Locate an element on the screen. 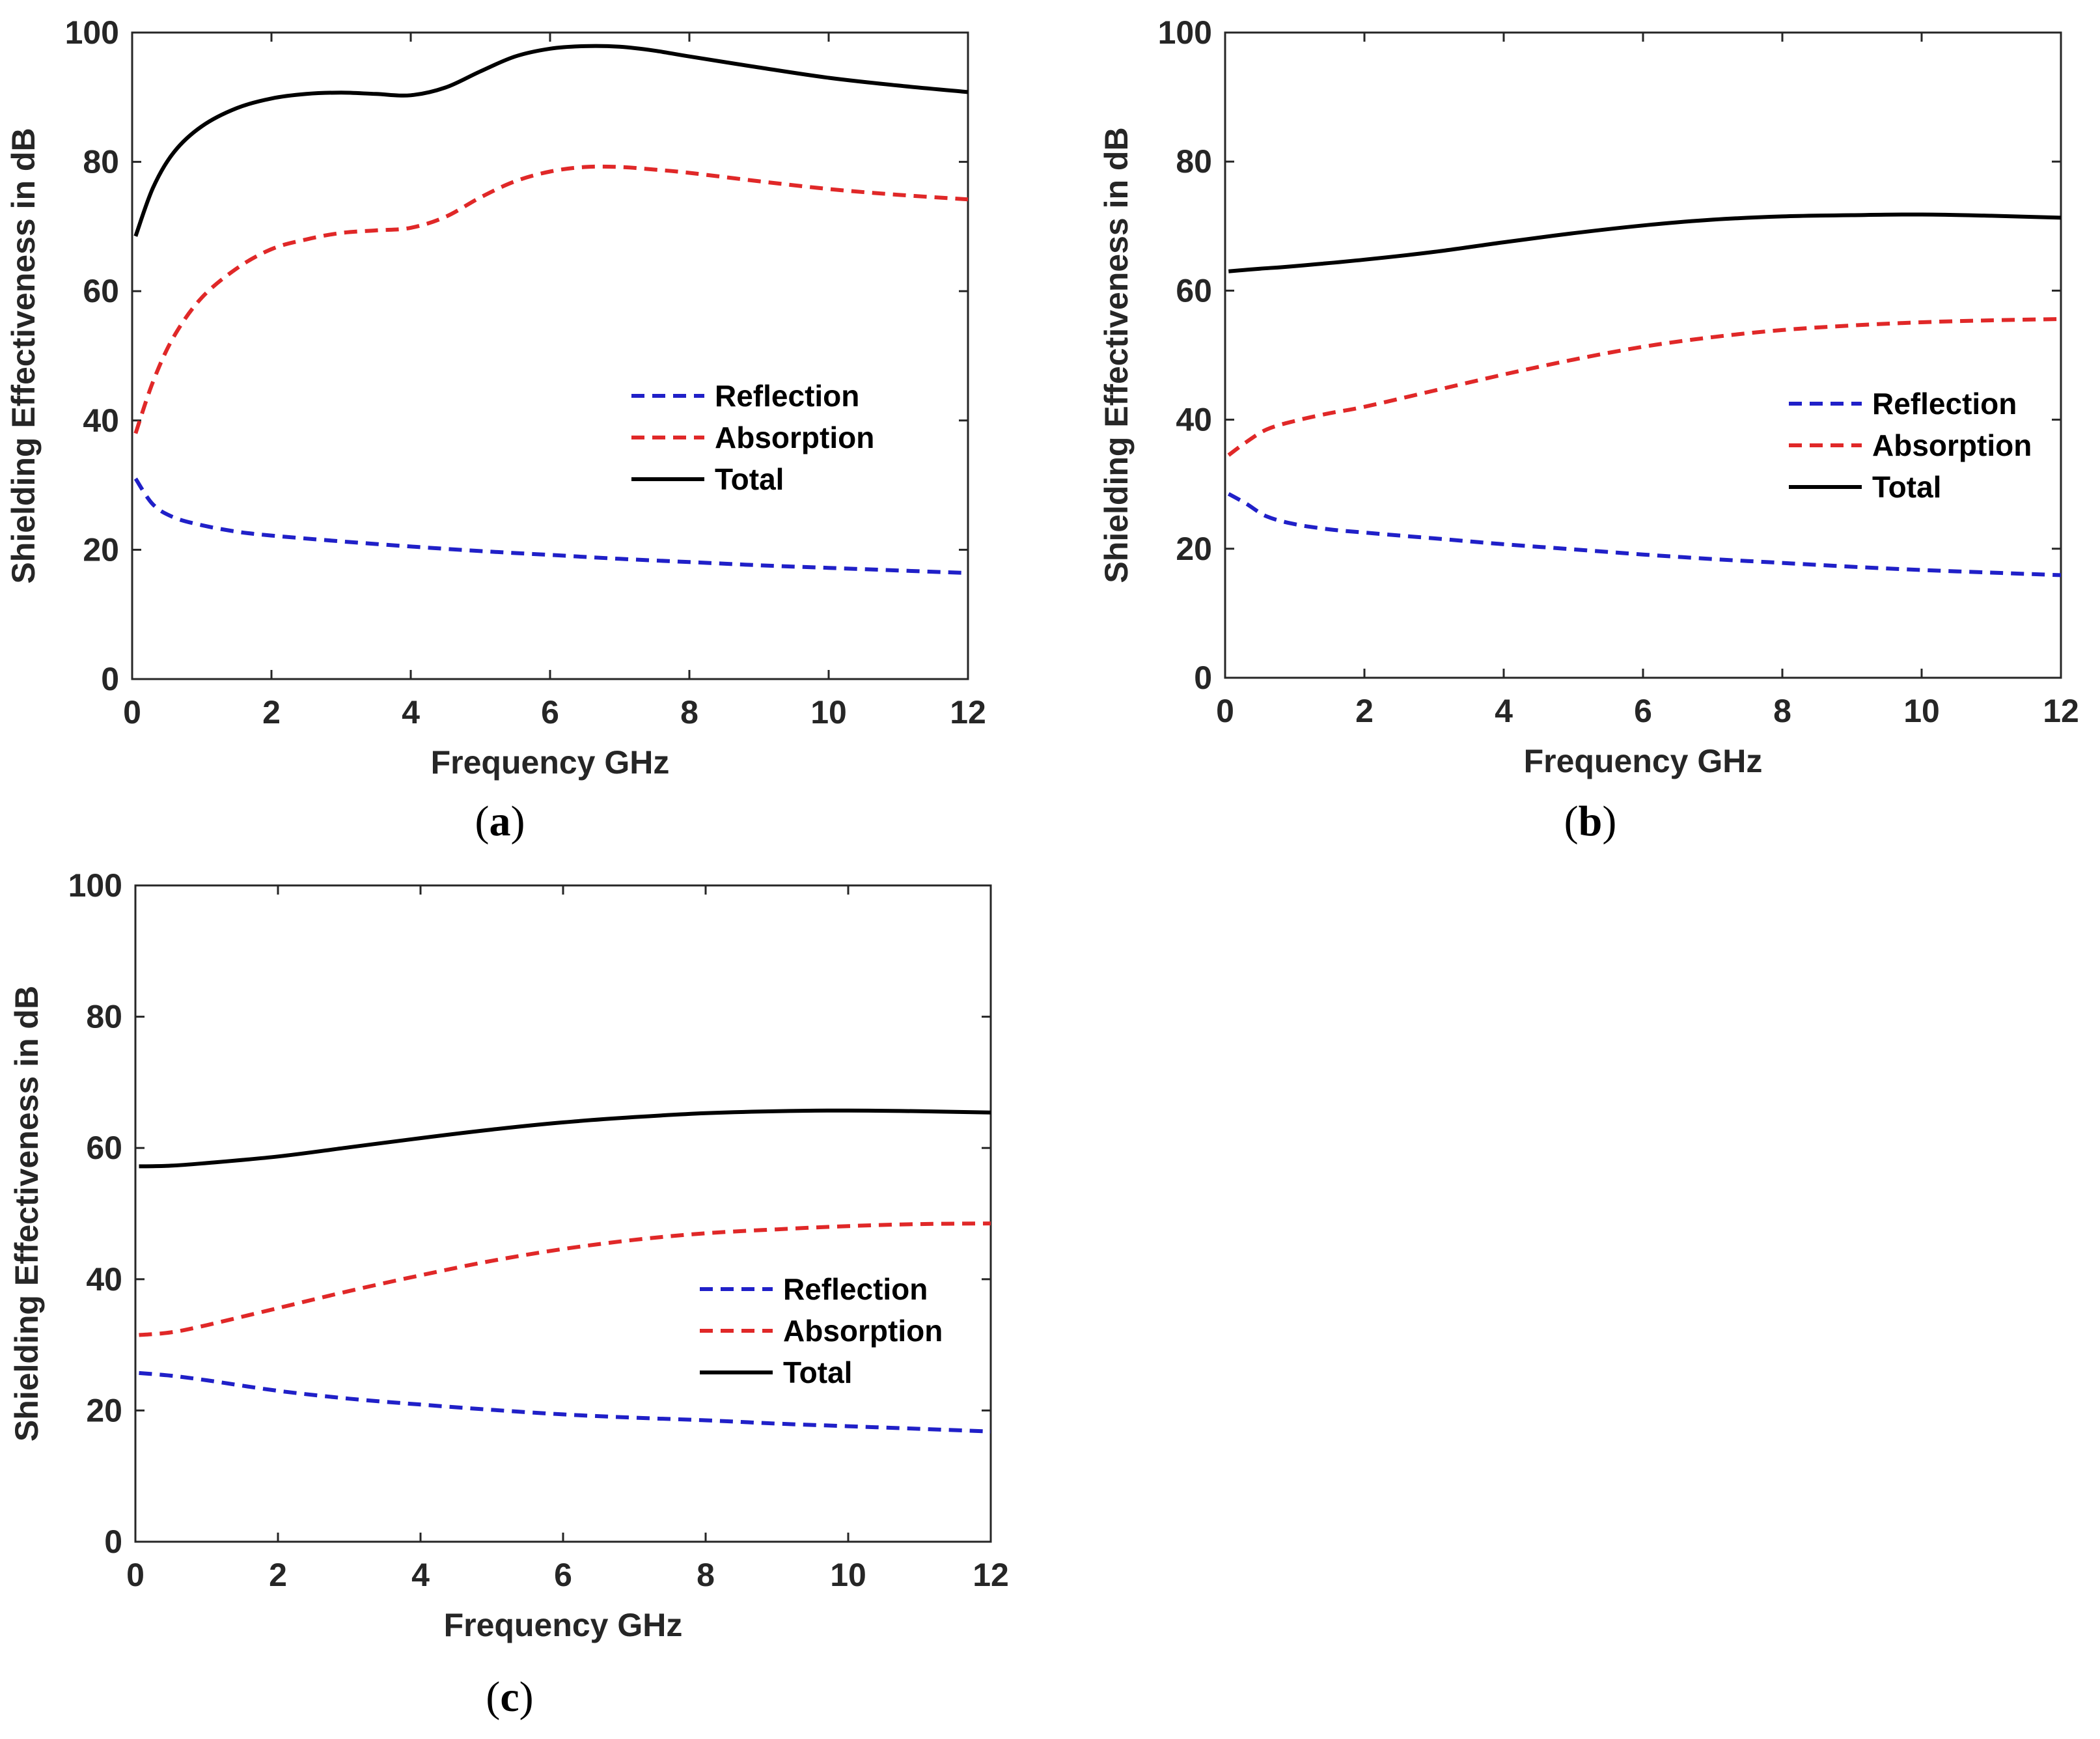  panel-caption: (b) is located at coordinates (1590, 821).